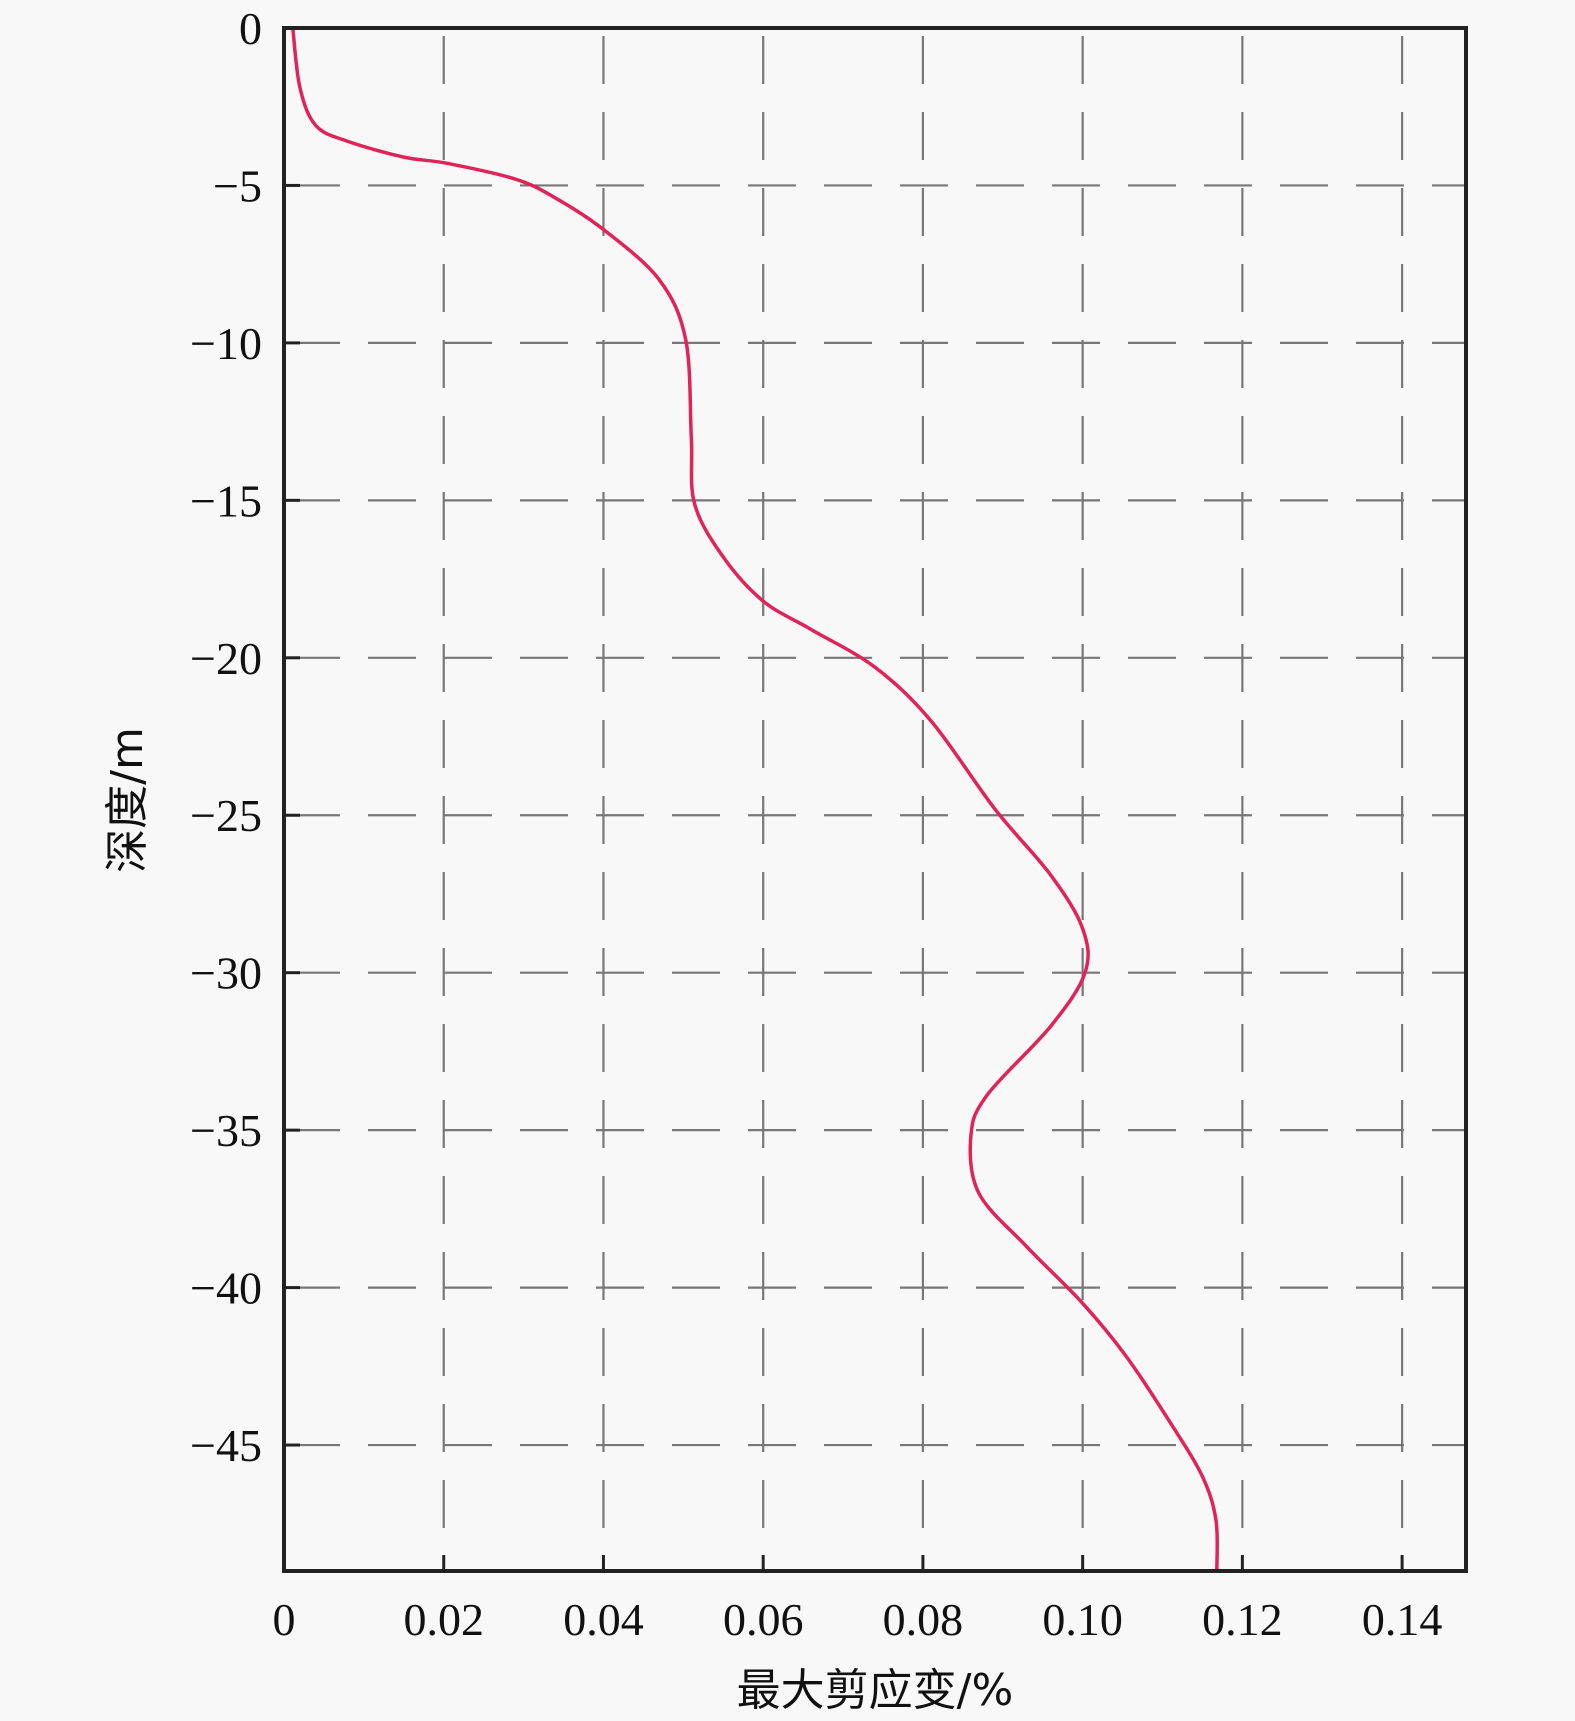  What do you see at coordinates (443, 1619) in the screenshot?
I see `x-tick-label: 0.02` at bounding box center [443, 1619].